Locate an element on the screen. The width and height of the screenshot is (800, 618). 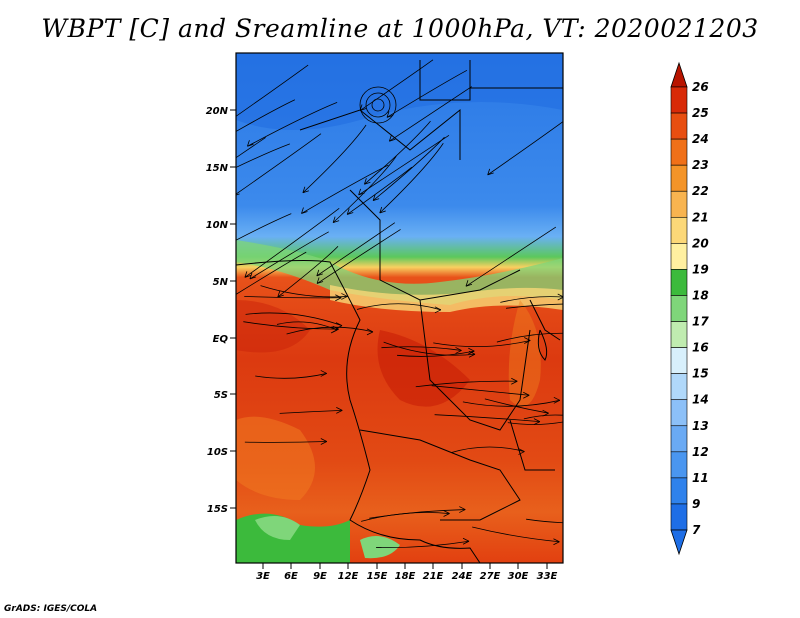
lon-tick-label: 30E is located at coordinates (518, 576).